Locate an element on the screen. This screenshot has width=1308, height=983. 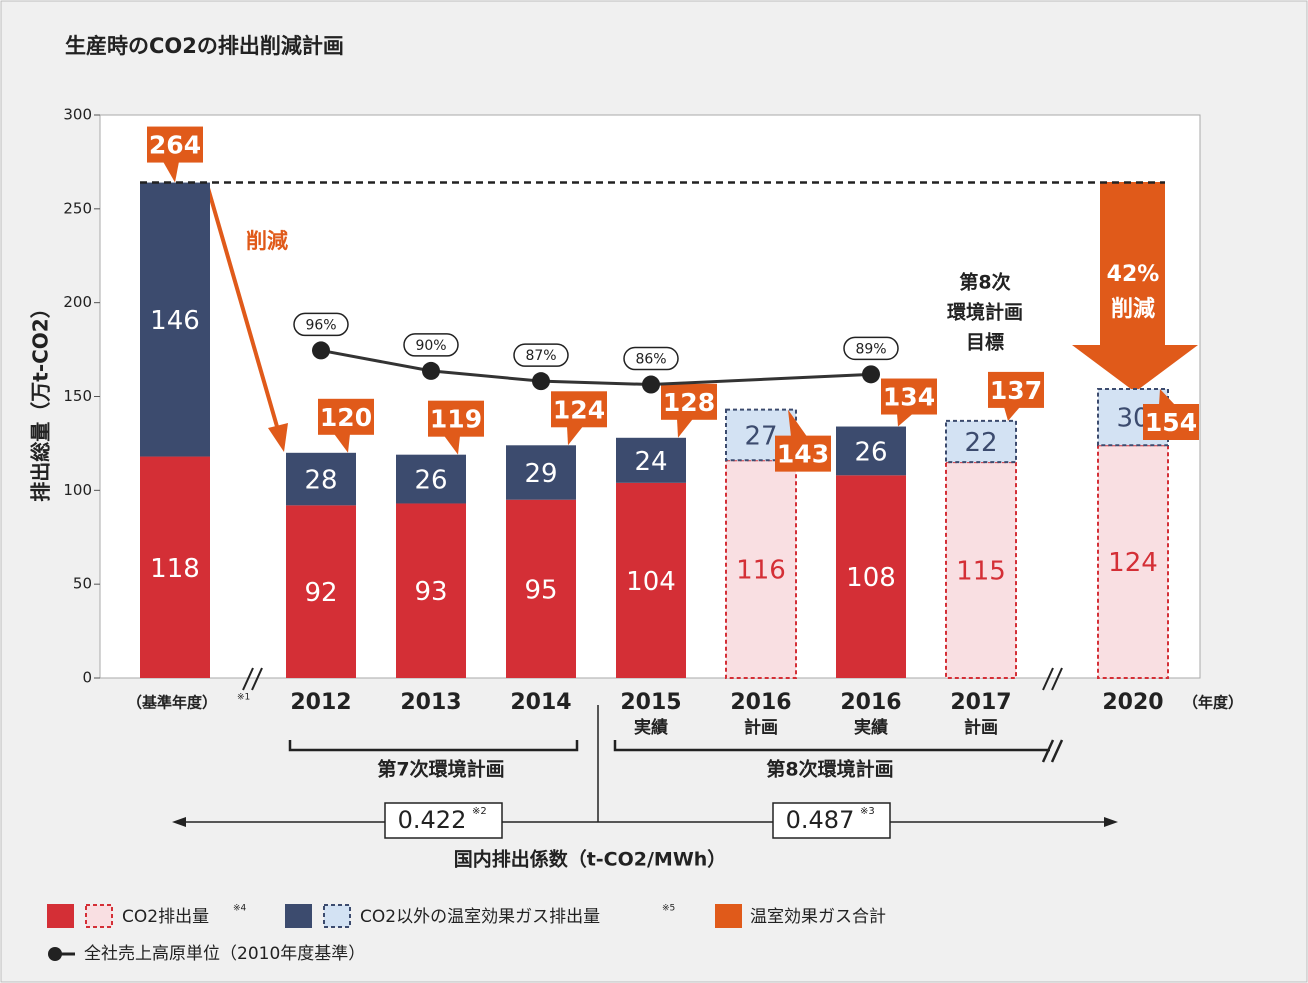
line-segment is located at coordinates (761, 379).